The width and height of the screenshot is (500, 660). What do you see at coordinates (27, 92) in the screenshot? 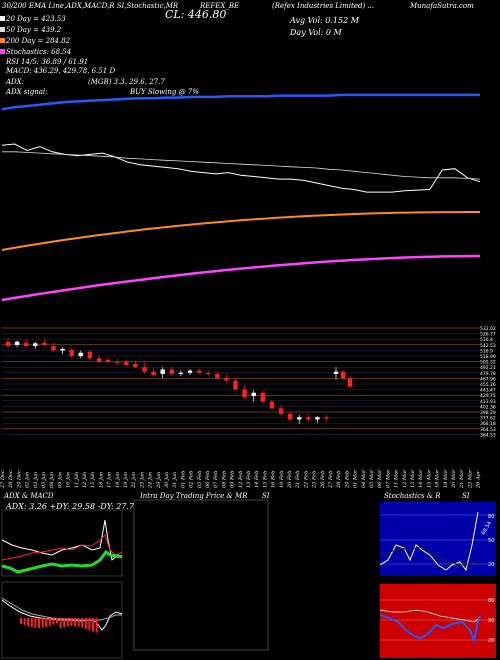
I see `adx-signal-label: ADX signal:` at bounding box center [27, 92].